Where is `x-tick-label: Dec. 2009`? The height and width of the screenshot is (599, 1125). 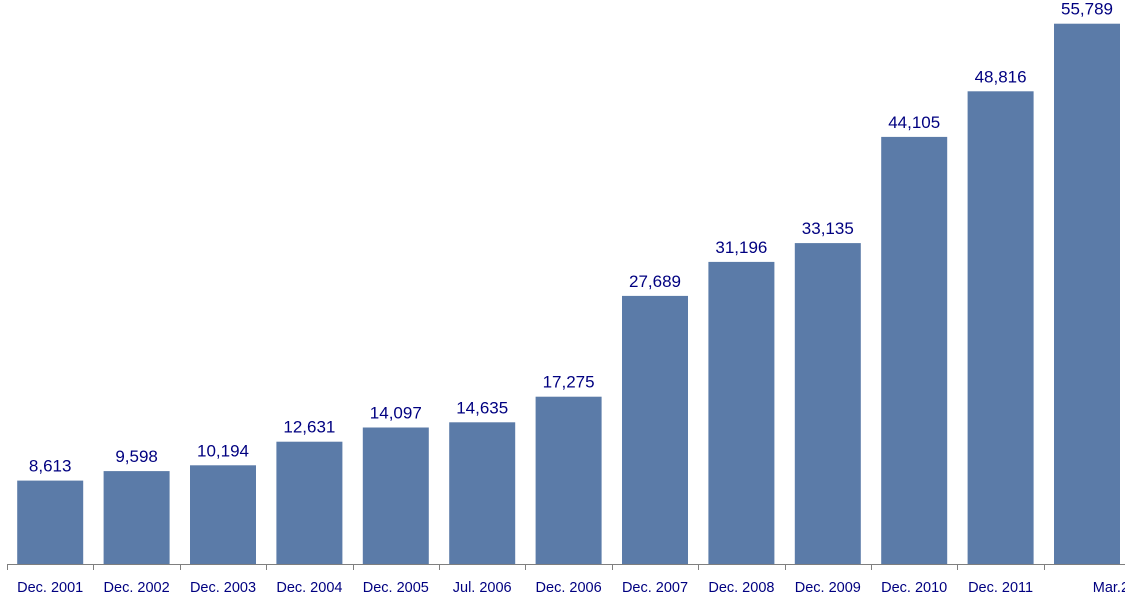
x-tick-label: Dec. 2009 is located at coordinates (828, 588).